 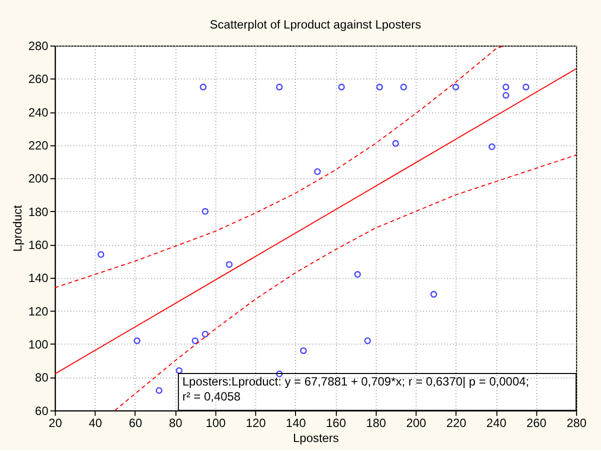 What do you see at coordinates (216, 423) in the screenshot?
I see `x-tick-label: 100` at bounding box center [216, 423].